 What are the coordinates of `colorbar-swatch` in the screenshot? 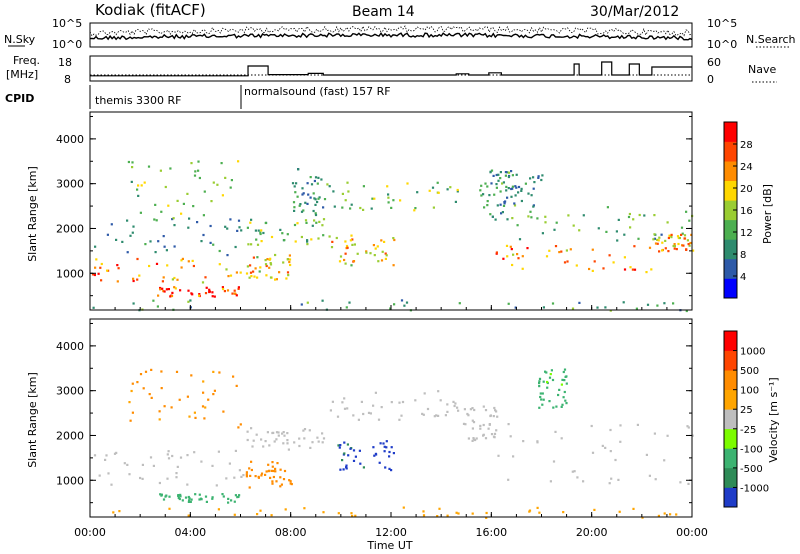 It's located at (730, 249).